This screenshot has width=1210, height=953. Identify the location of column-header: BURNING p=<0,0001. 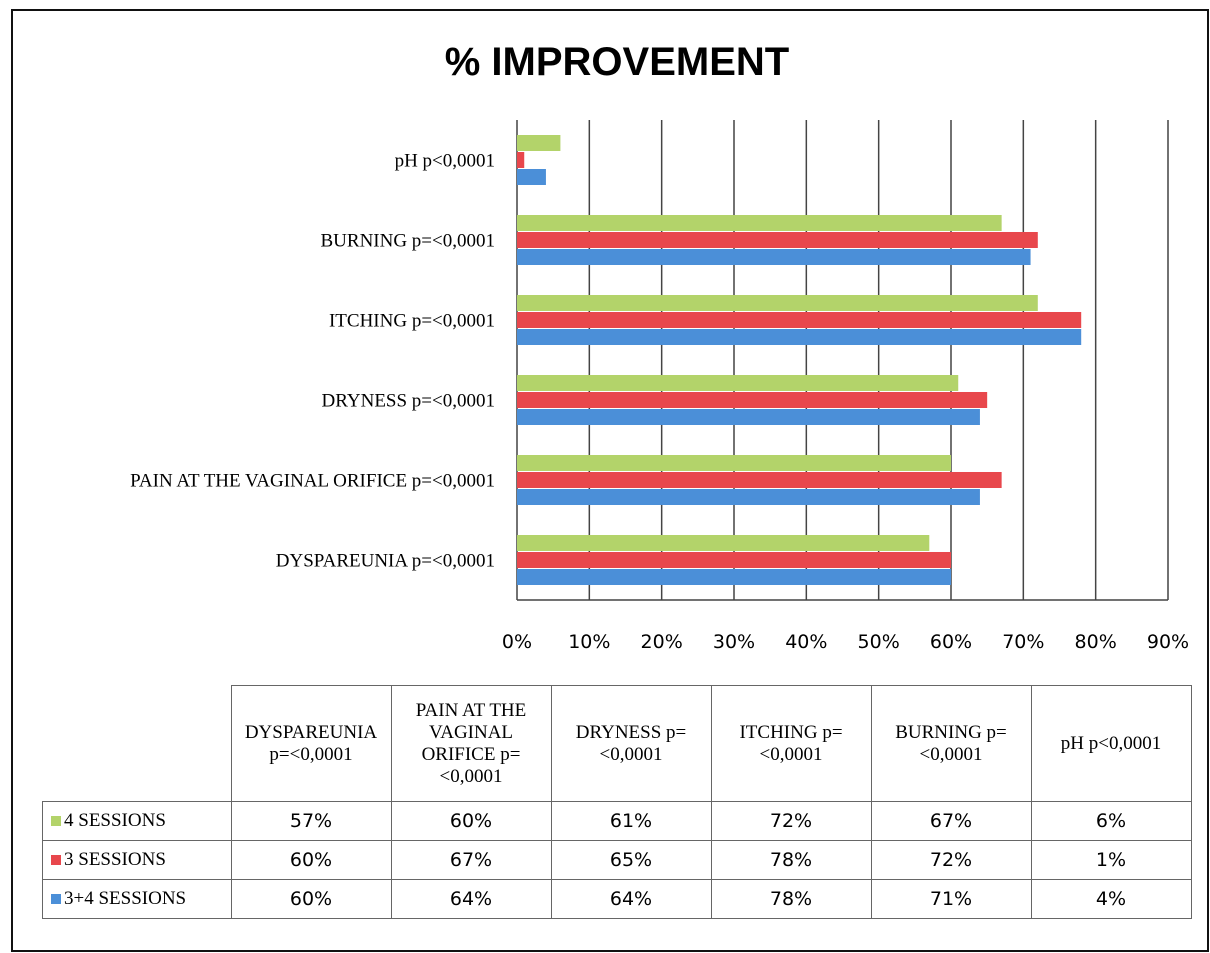
(951, 743).